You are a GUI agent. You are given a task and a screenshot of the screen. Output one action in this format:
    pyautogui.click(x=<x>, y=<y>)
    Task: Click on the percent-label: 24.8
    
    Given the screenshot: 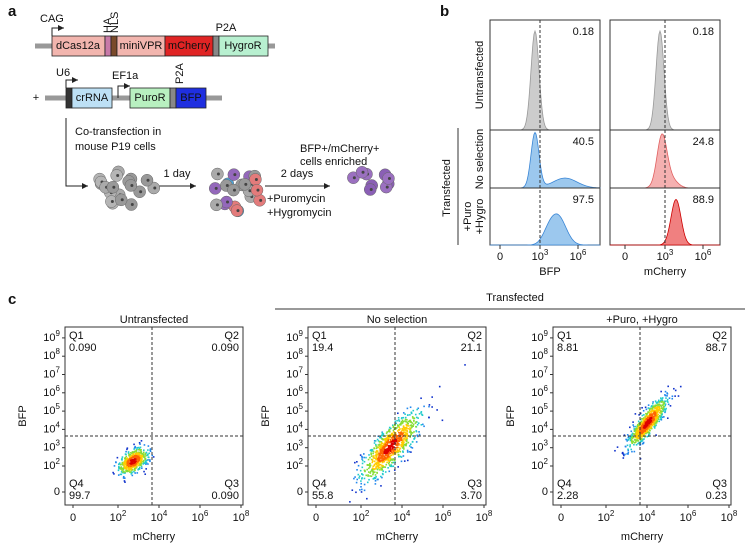 What is the action you would take?
    pyautogui.click(x=703, y=142)
    